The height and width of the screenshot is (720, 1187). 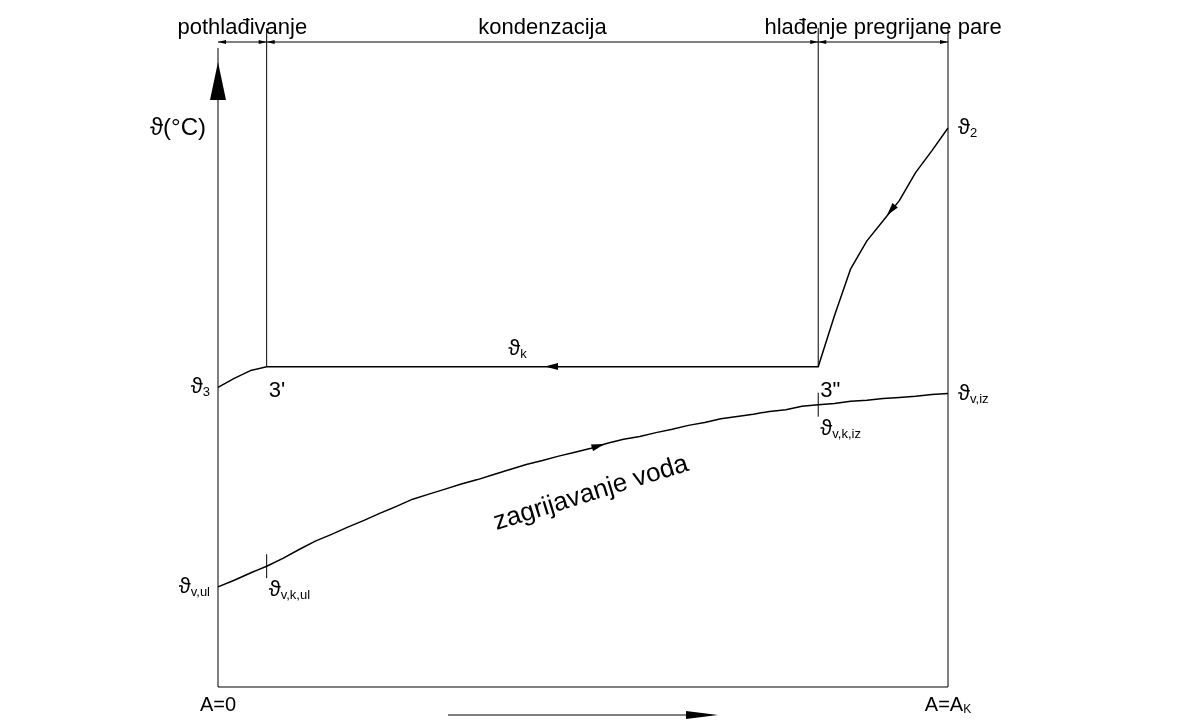 What do you see at coordinates (277, 389) in the screenshot?
I see `annotation: 3'` at bounding box center [277, 389].